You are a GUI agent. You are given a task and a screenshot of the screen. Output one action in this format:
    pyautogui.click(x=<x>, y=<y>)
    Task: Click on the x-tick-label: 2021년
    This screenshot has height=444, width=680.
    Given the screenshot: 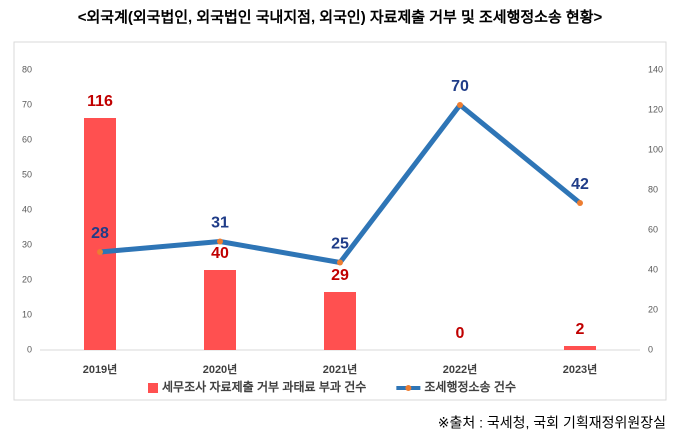 What is the action you would take?
    pyautogui.click(x=340, y=369)
    